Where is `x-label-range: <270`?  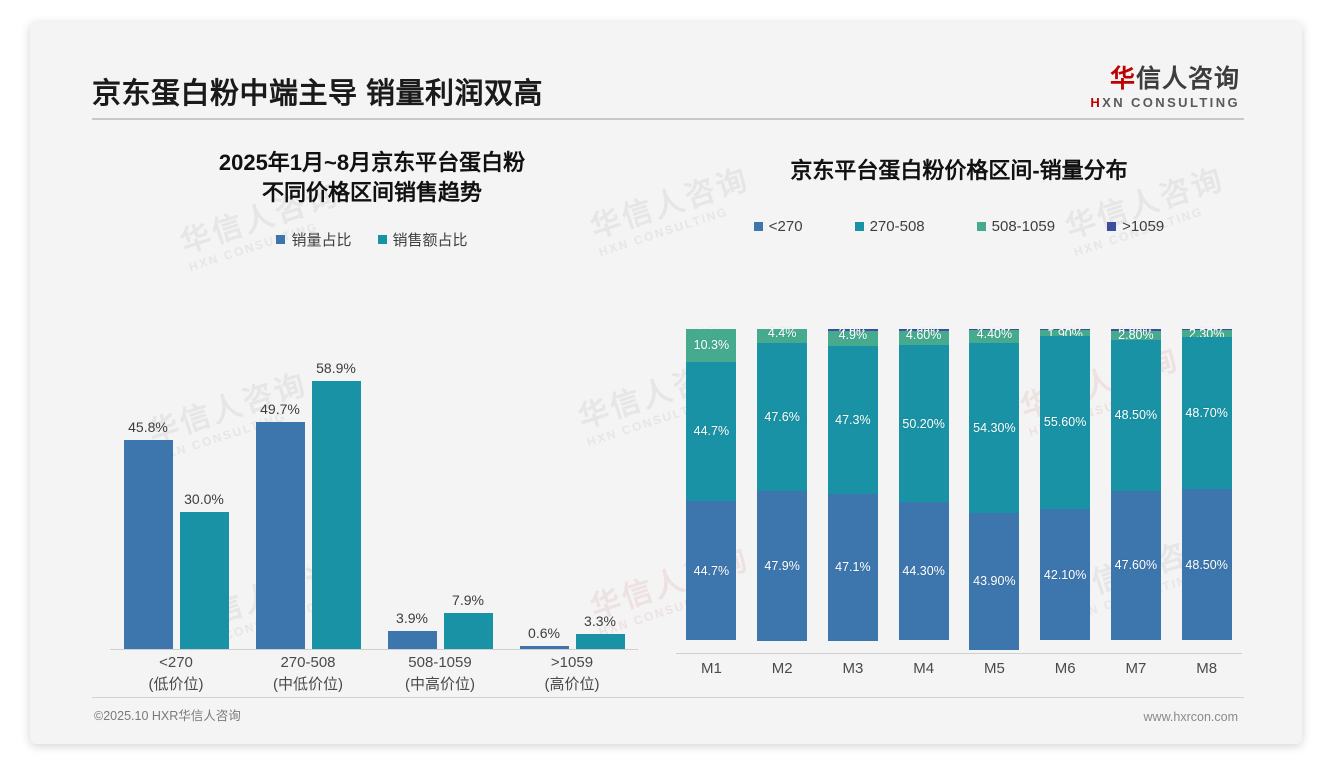 x-label-range: <270 is located at coordinates (176, 662).